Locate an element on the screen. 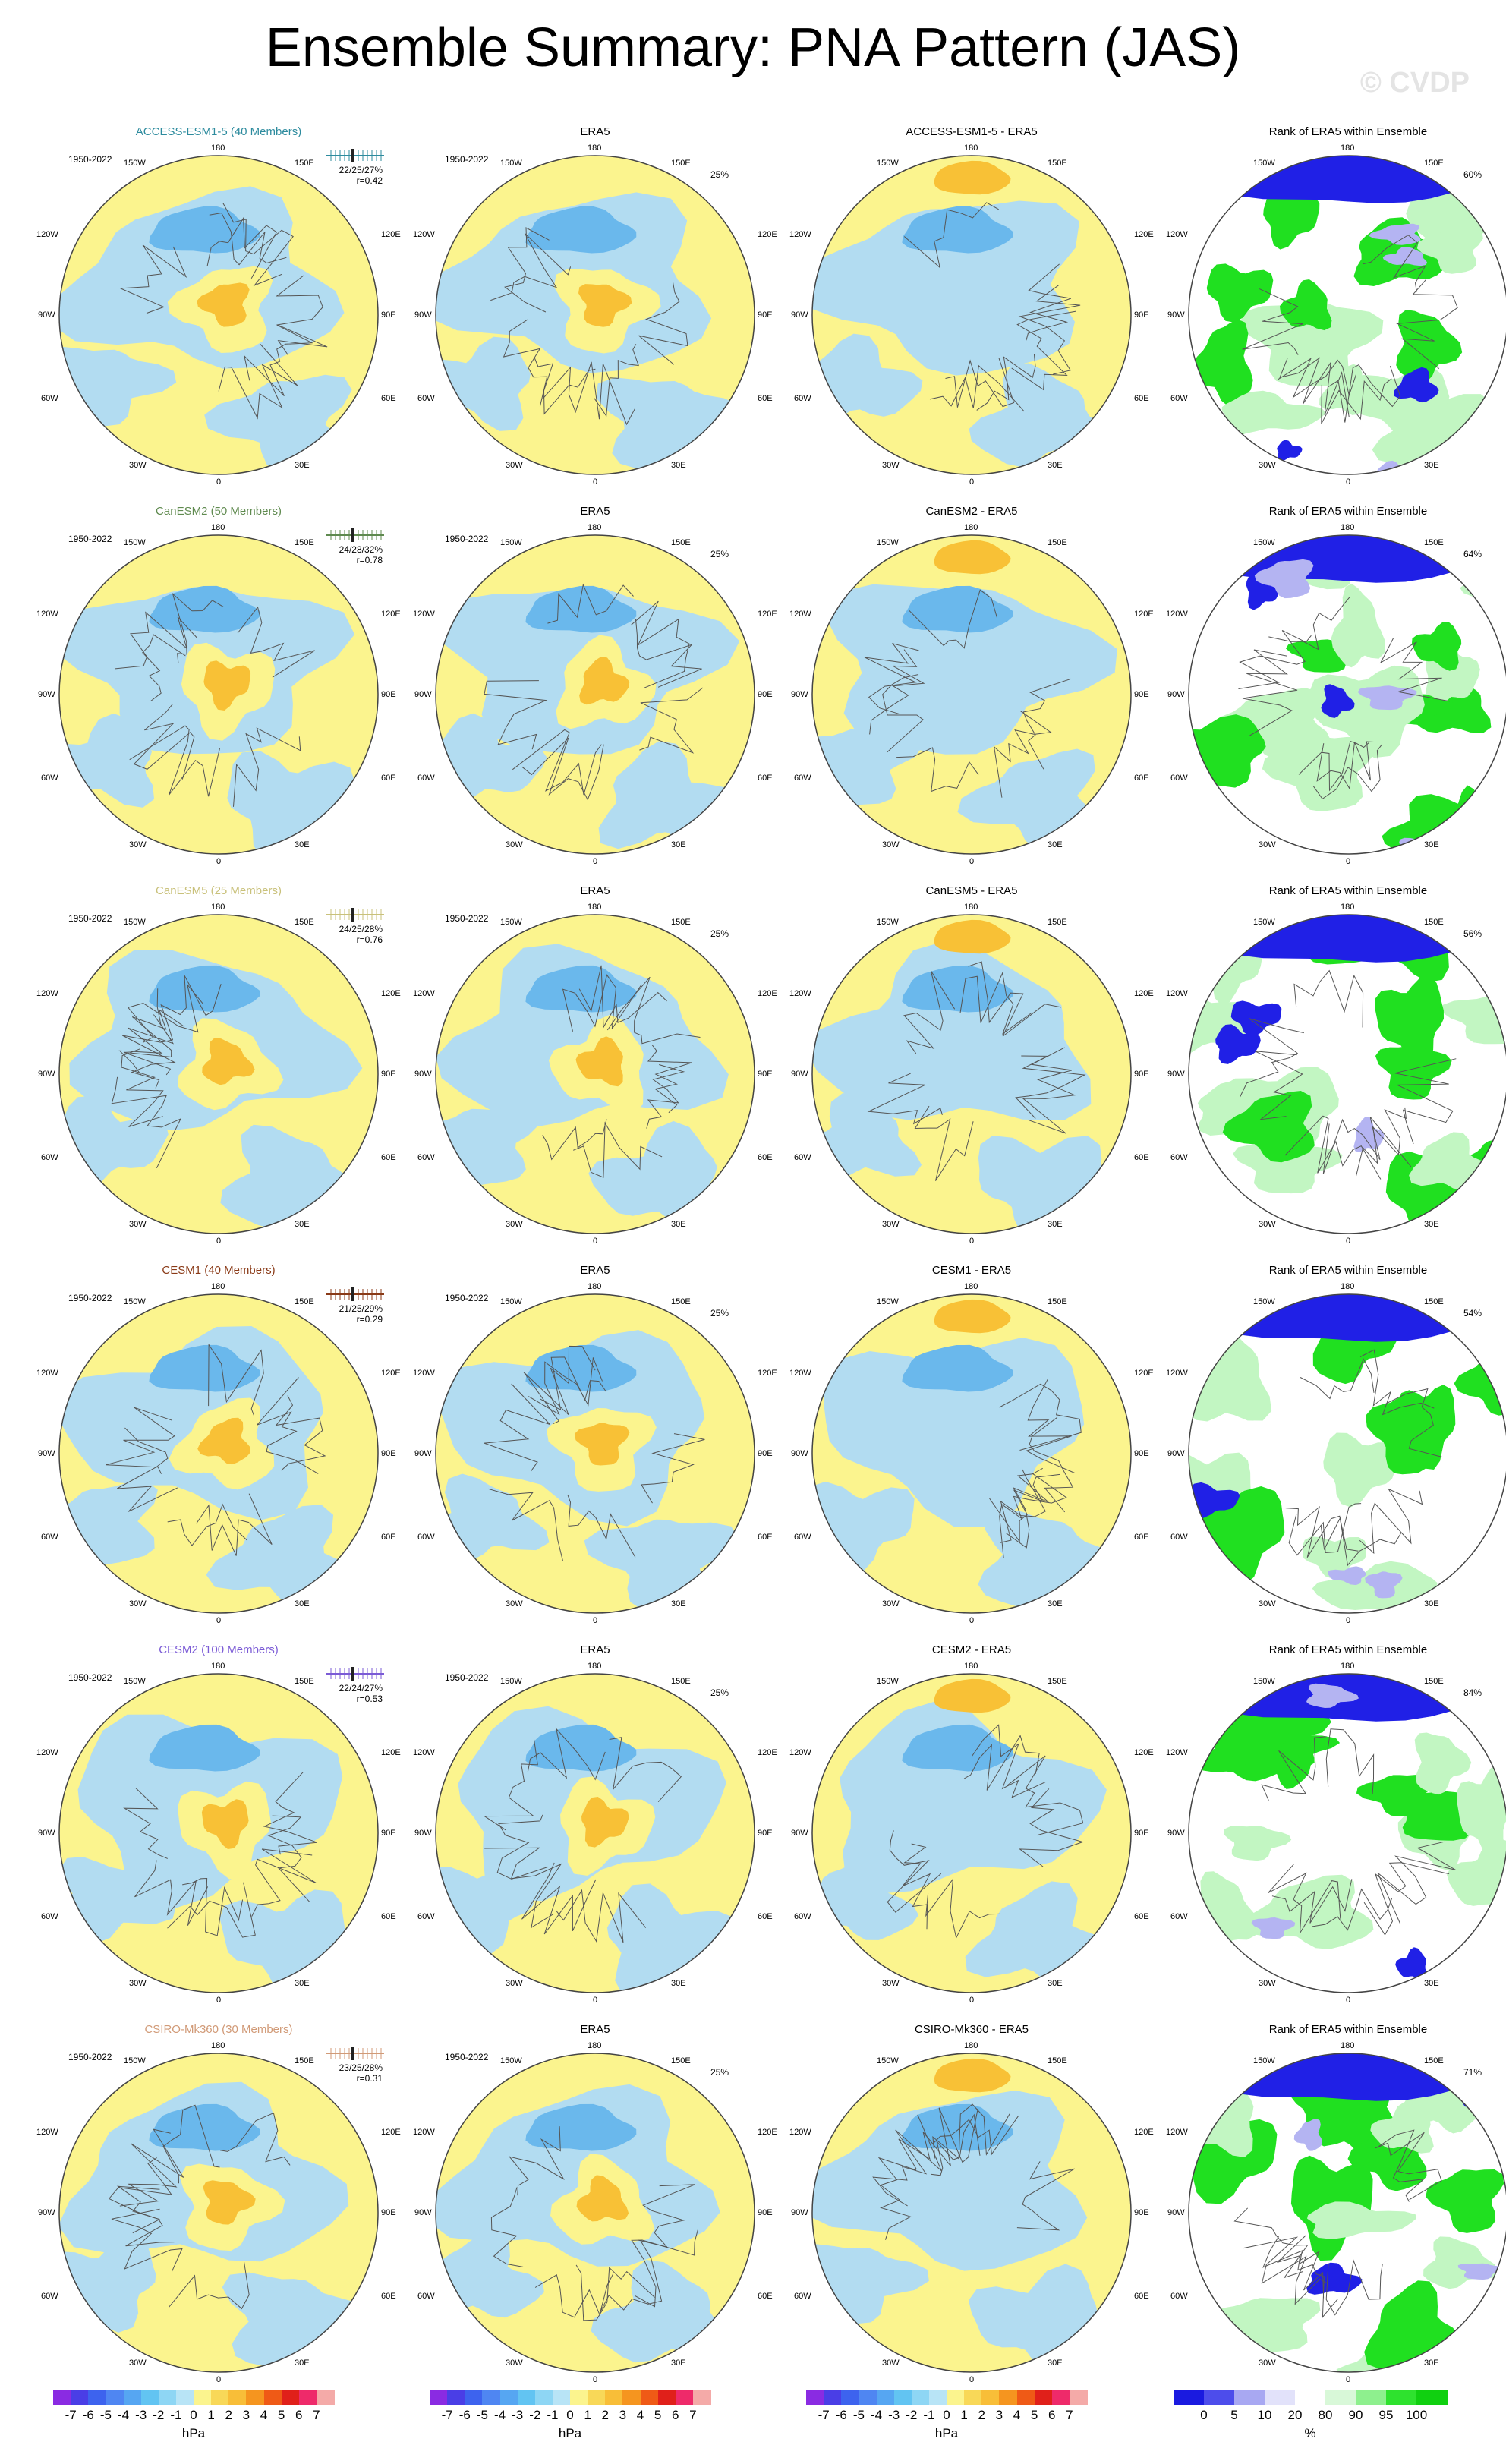 This screenshot has height=2464, width=1506. model-stats: 24/25/28% r=0.76 is located at coordinates (355, 935).